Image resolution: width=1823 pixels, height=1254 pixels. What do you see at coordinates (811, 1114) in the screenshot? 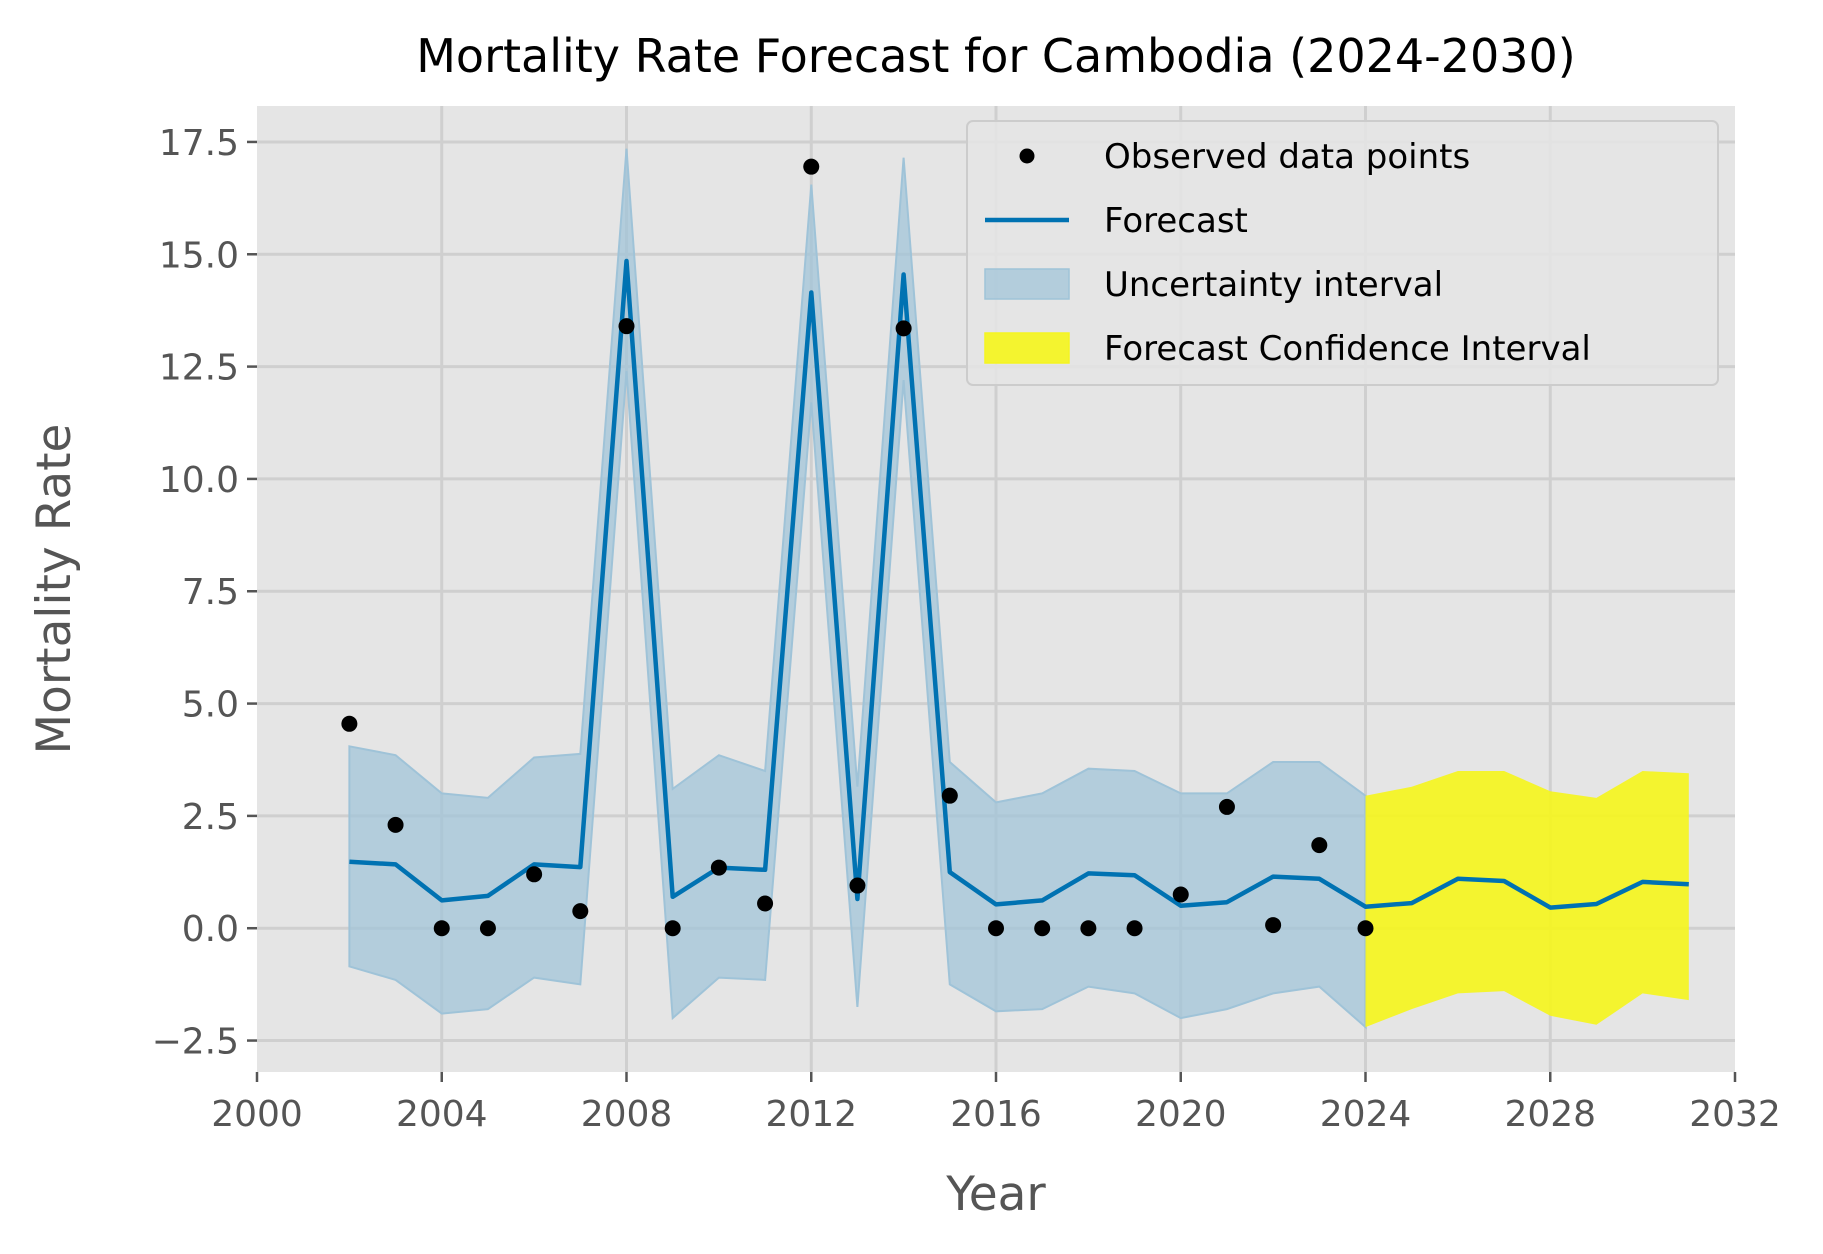
I see `x-tick-label: 2012` at bounding box center [811, 1114].